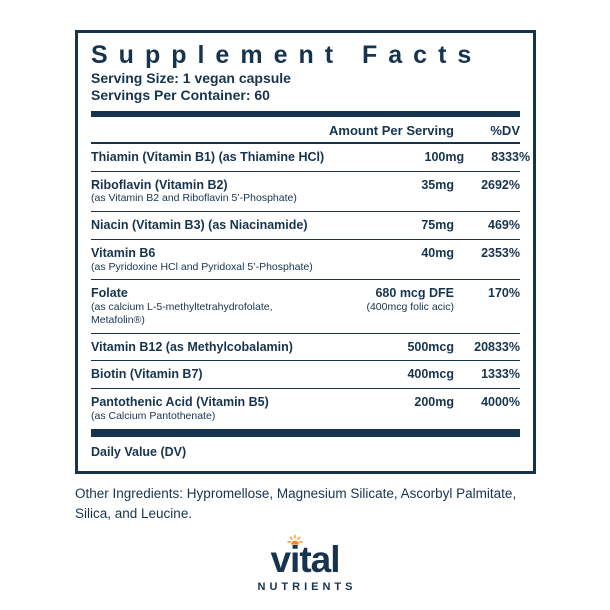 The width and height of the screenshot is (610, 610). I want to click on nutrient-name: Vitamin B6, so click(123, 252).